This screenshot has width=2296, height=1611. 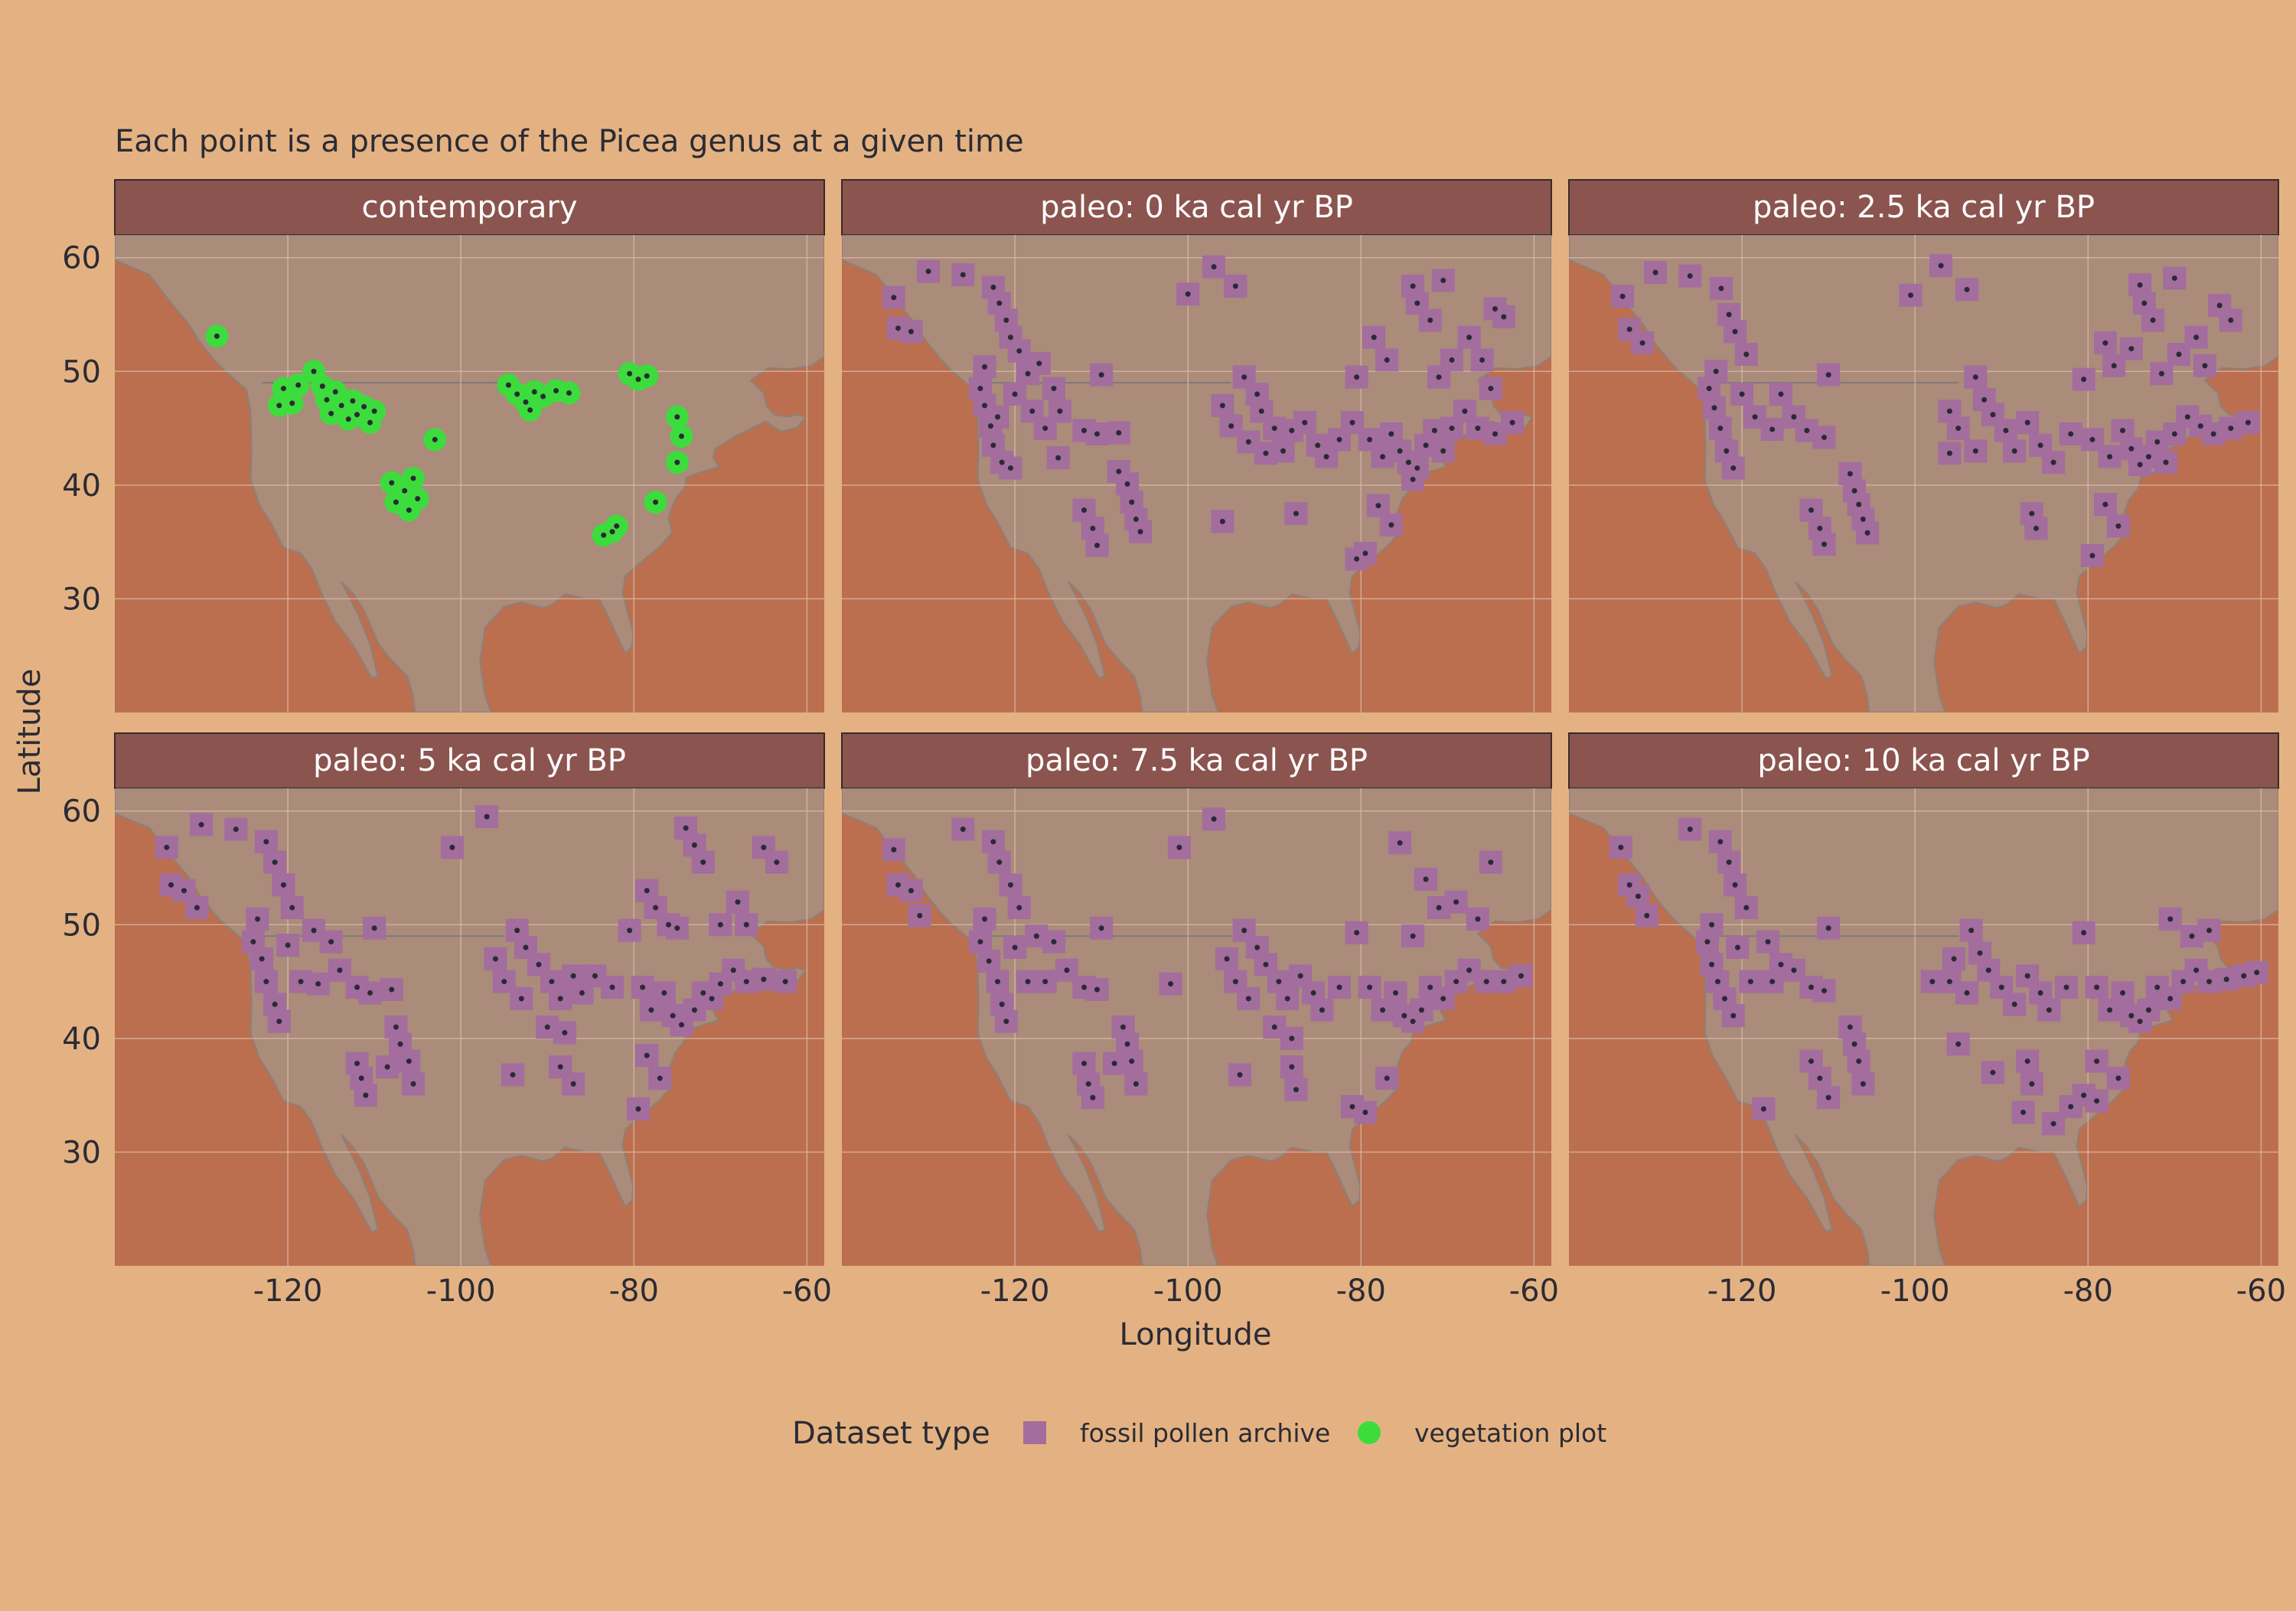 What do you see at coordinates (469, 207) in the screenshot?
I see `facet-strip` at bounding box center [469, 207].